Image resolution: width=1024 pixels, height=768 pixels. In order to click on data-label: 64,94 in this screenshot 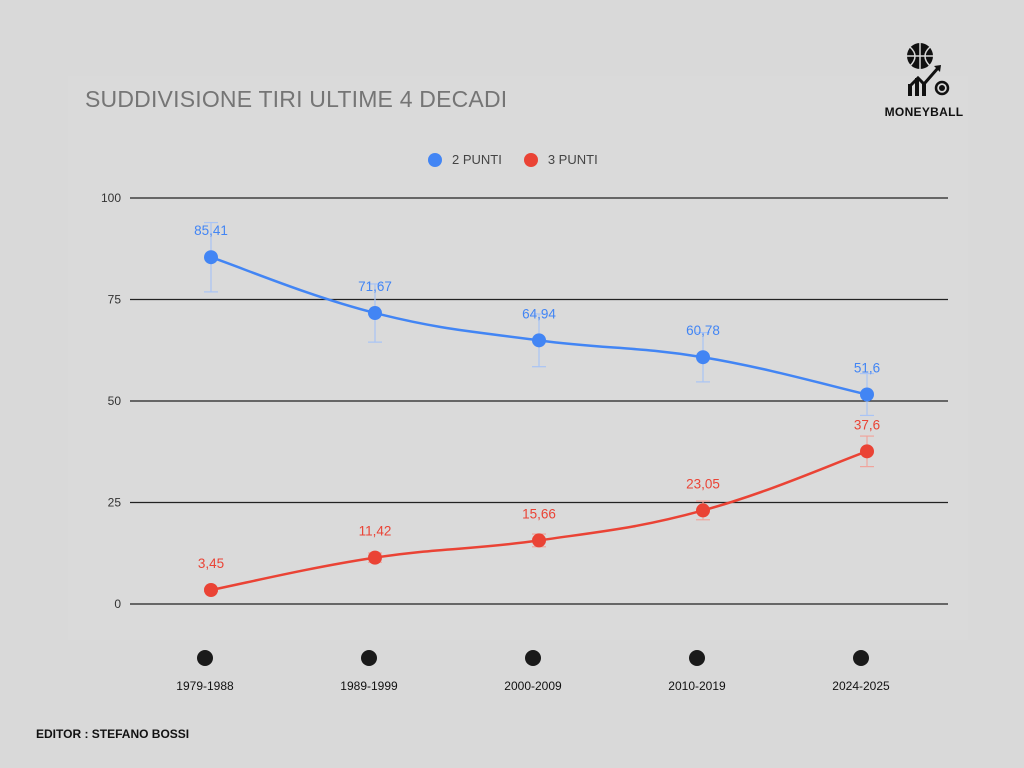, I will do `click(539, 313)`.